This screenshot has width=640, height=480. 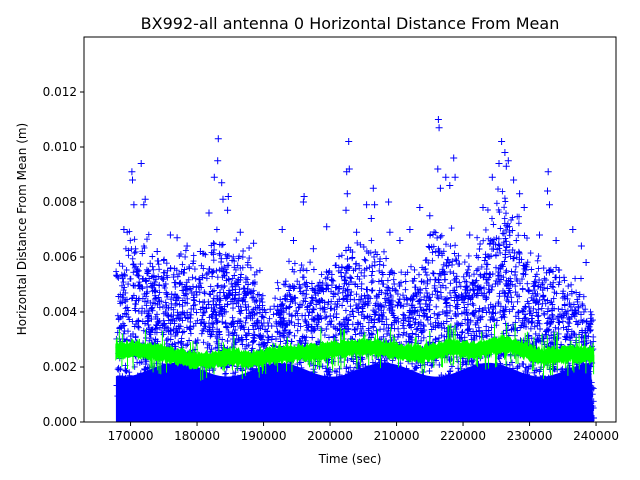 I want to click on x-tick-label: 230000, so click(x=530, y=436).